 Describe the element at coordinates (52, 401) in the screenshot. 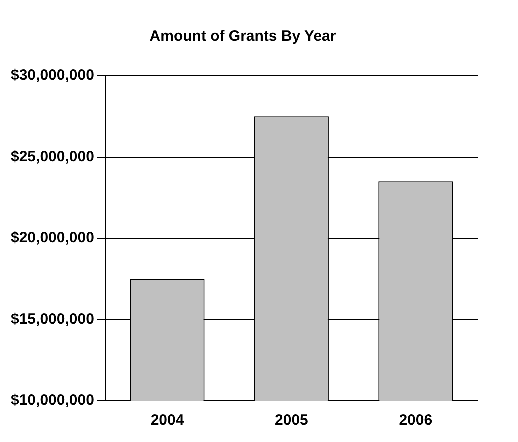

I see `y-tick-label: $10,000,000` at that location.